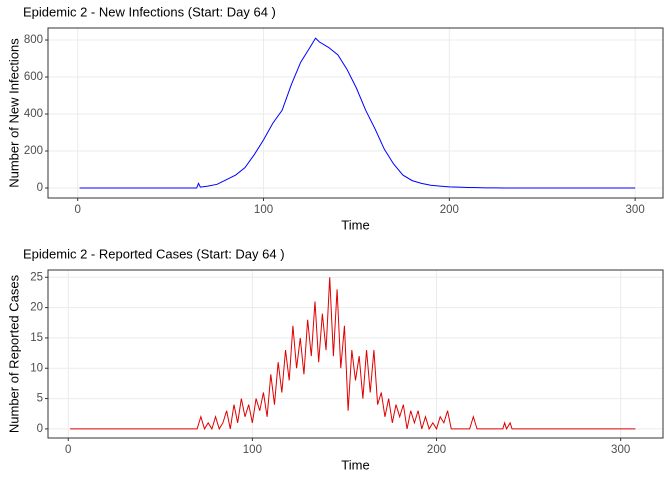 The image size is (672, 480). I want to click on y-tick-label: 200, so click(33, 151).